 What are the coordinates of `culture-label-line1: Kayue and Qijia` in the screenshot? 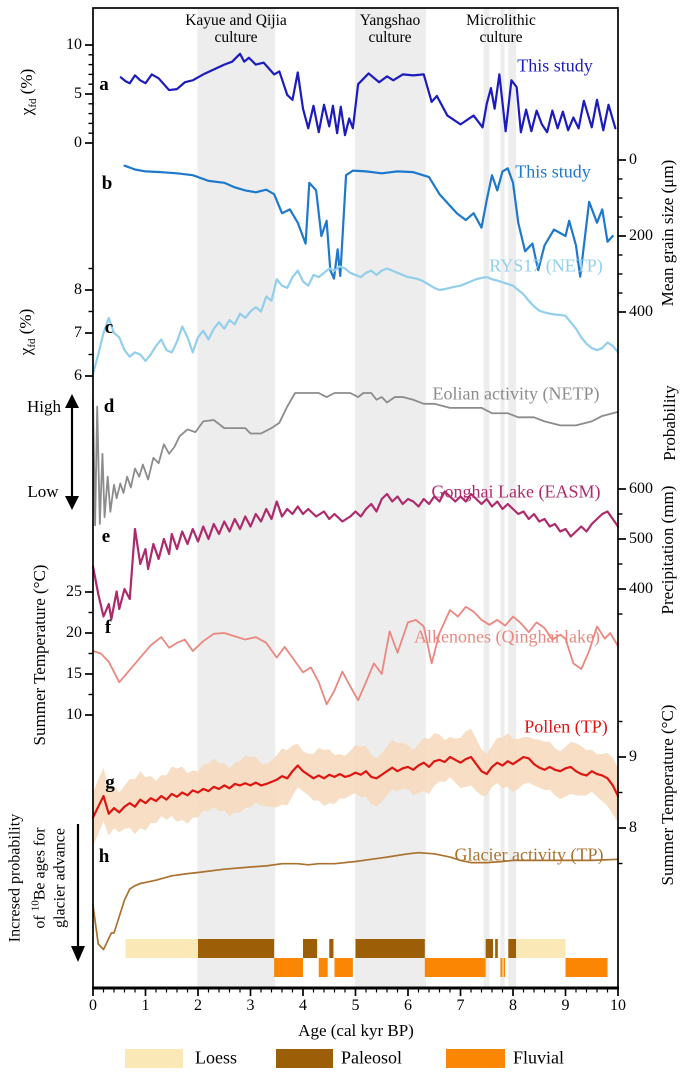 It's located at (236, 20).